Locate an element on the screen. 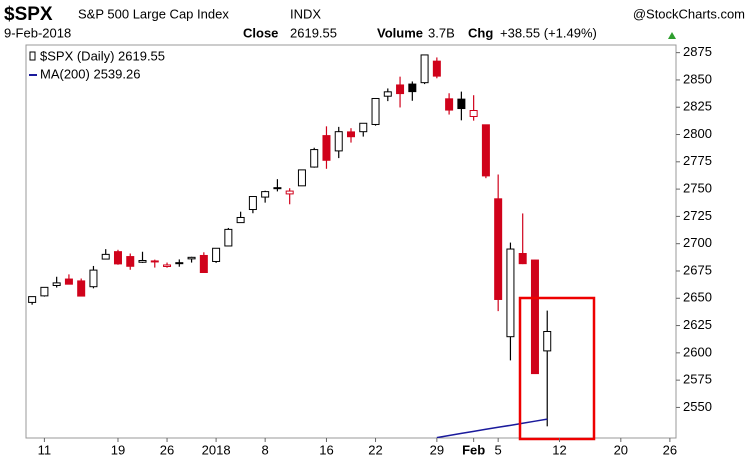 This screenshot has height=463, width=750. y-tick-label: 2650 is located at coordinates (697, 297).